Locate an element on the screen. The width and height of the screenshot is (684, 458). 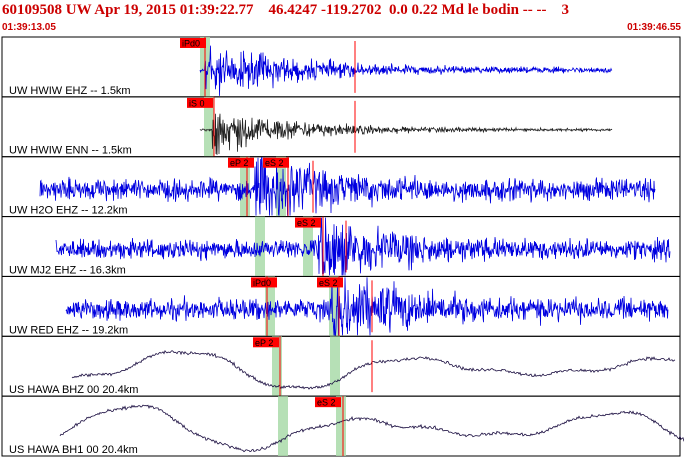
trace-panel: eS 2 US HAWA BH1 00 20.4km is located at coordinates (342, 426).